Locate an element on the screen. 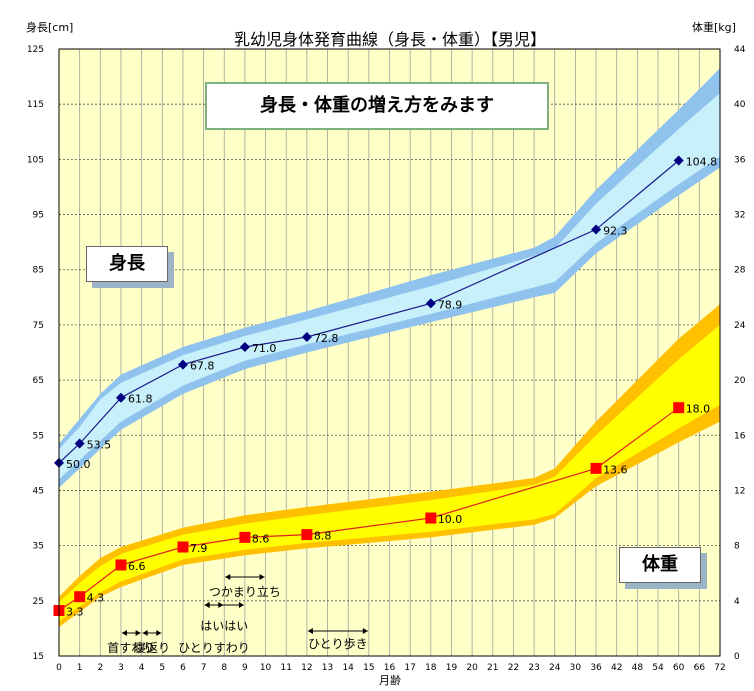 The image size is (754, 691). chart-subtitle: 身長・体重の増え方をみます is located at coordinates (377, 106).